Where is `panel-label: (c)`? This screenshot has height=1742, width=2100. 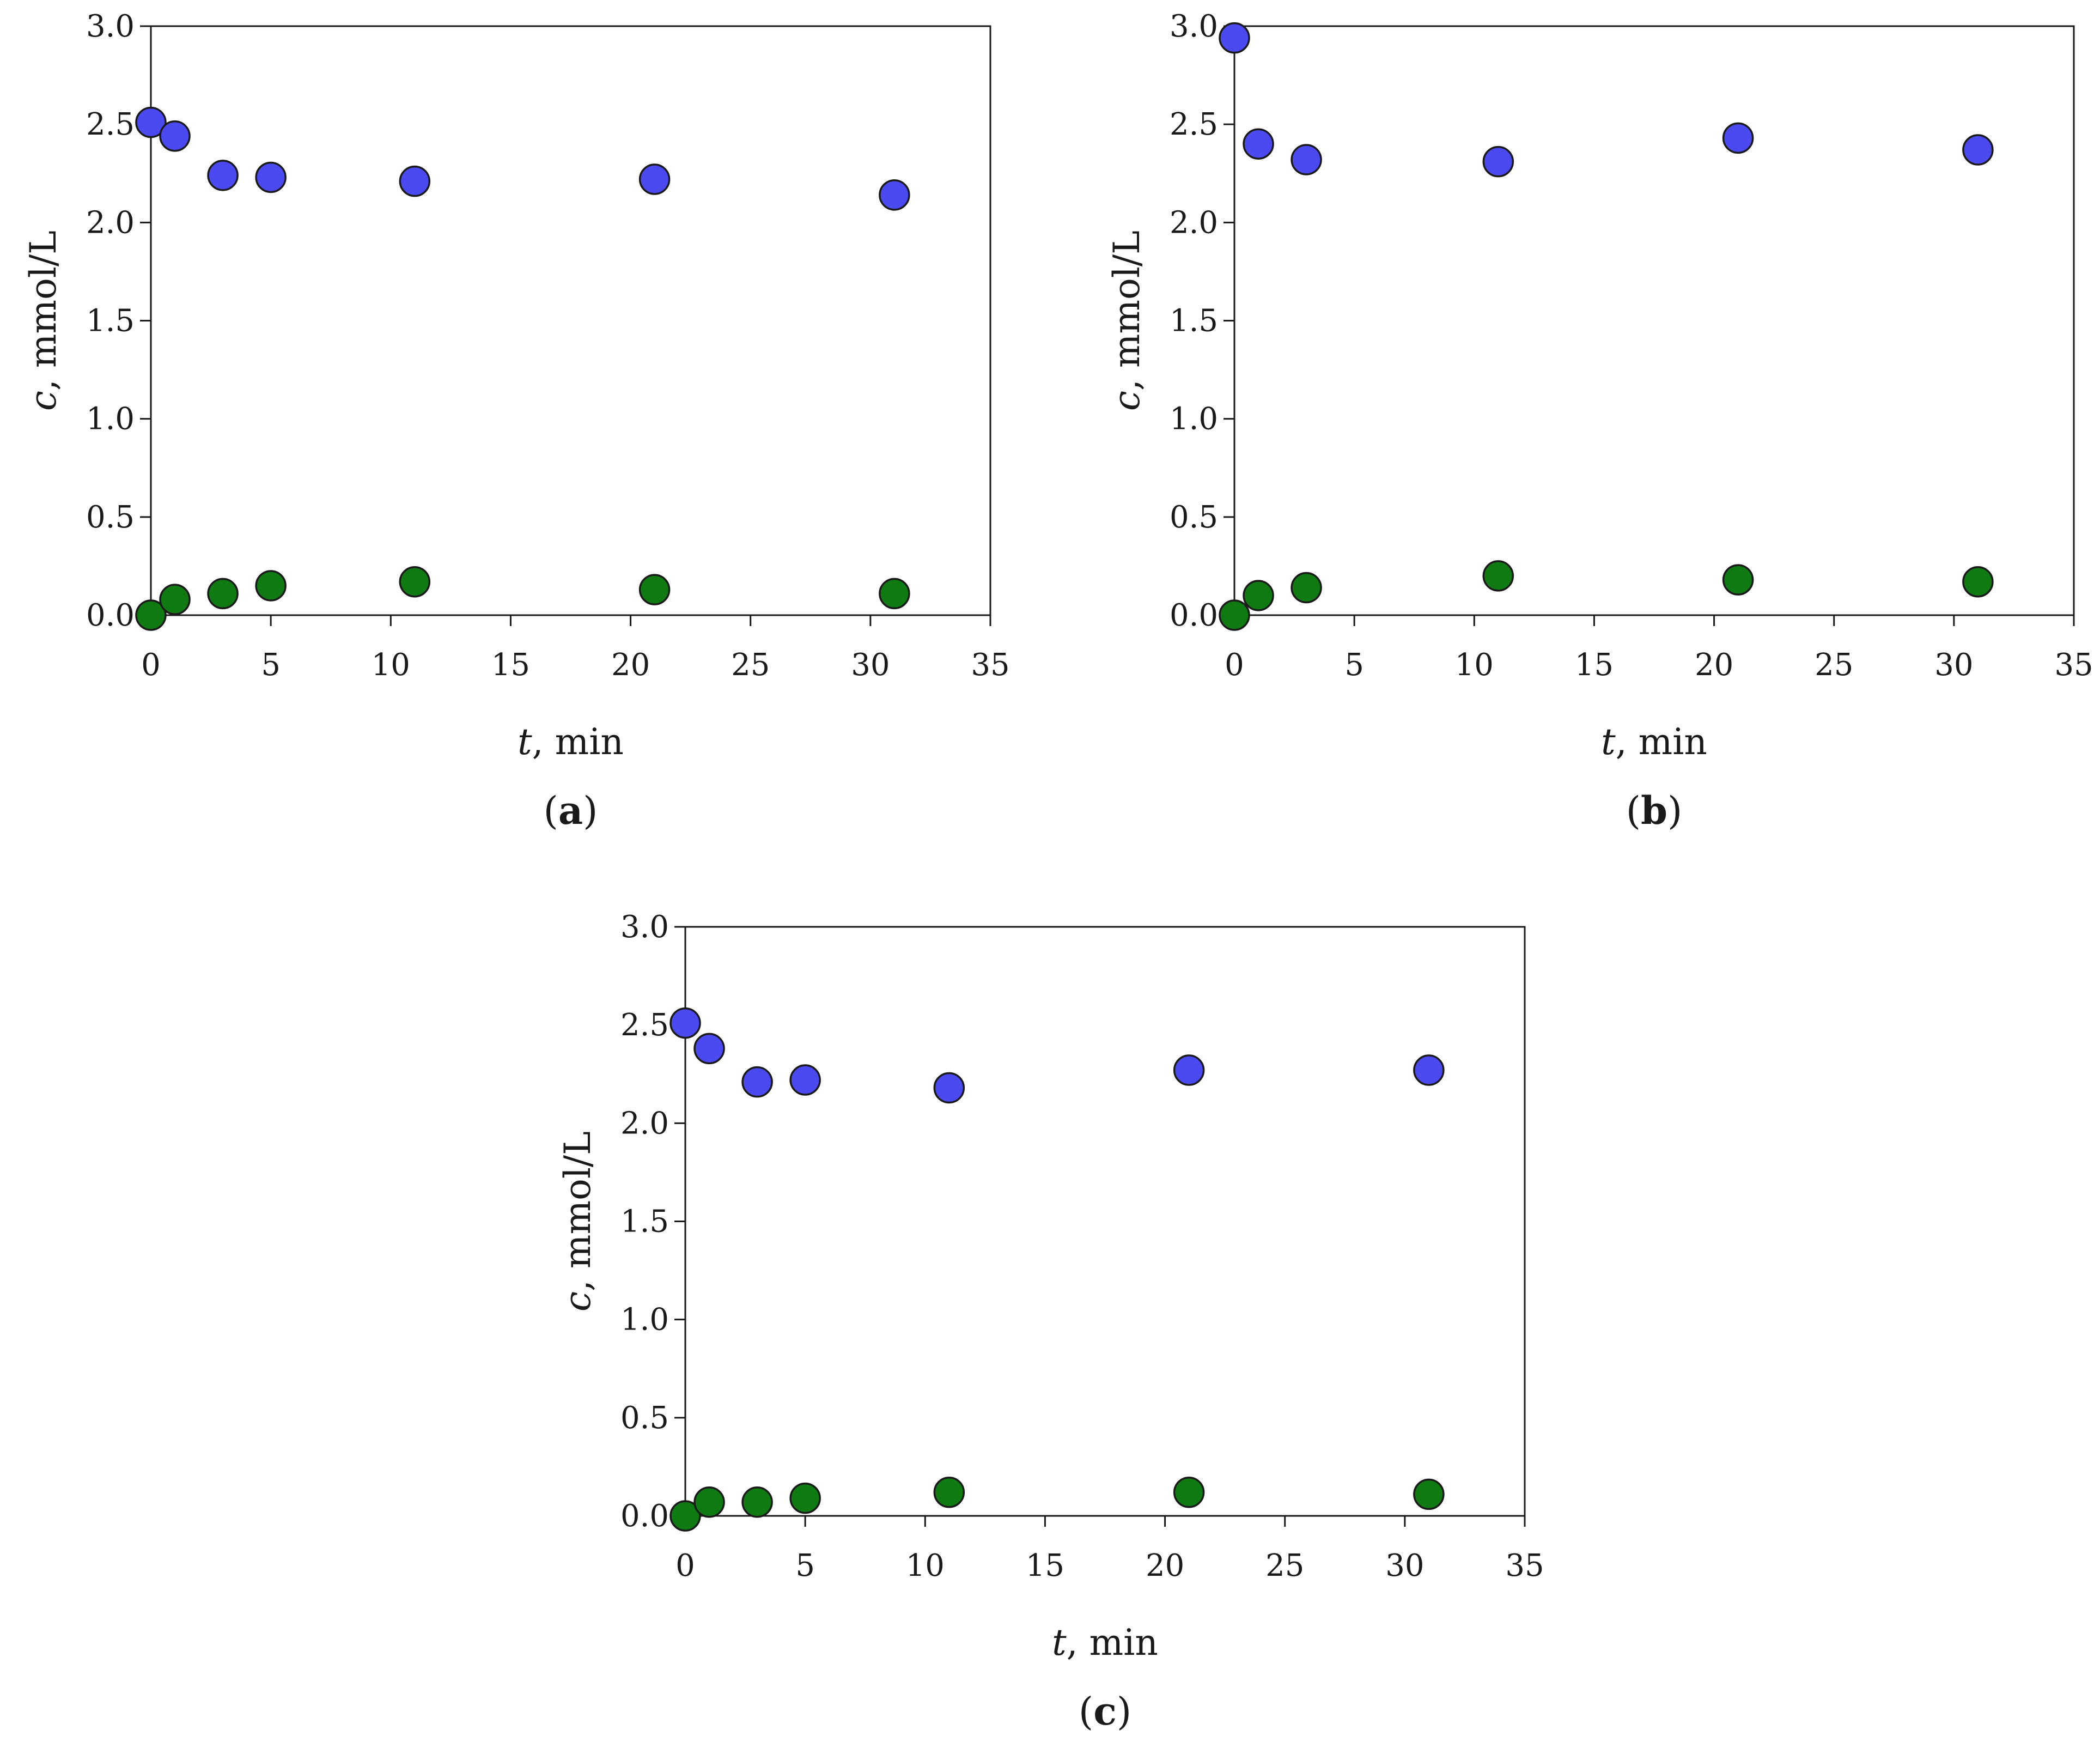
panel-label: (c) is located at coordinates (1105, 1711).